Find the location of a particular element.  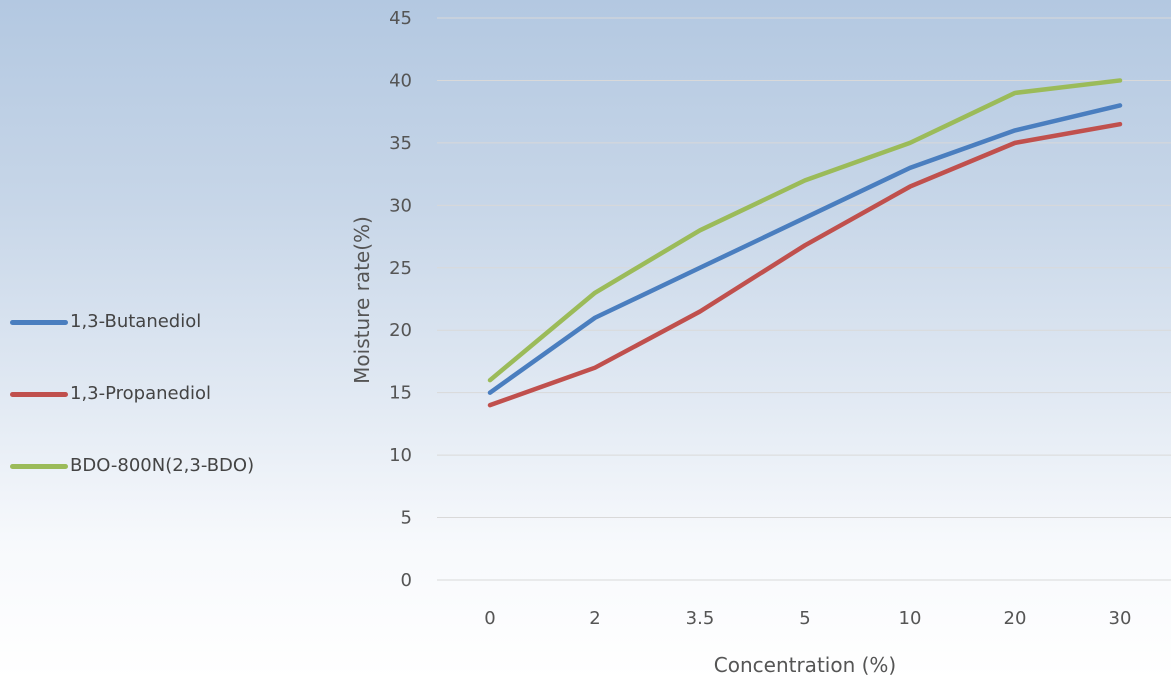

legend-label-butanediol: 1,3-Butanediol is located at coordinates (136, 321).